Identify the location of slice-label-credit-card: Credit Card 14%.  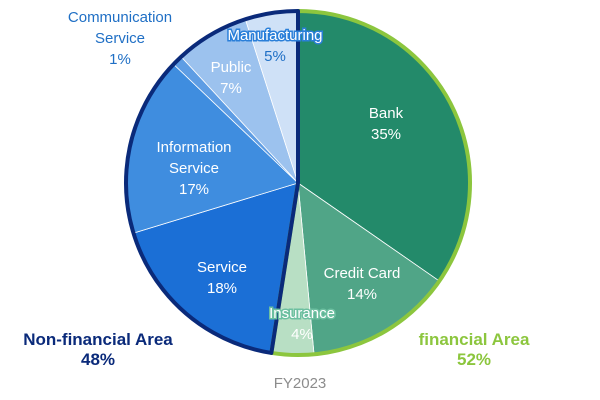
(362, 284).